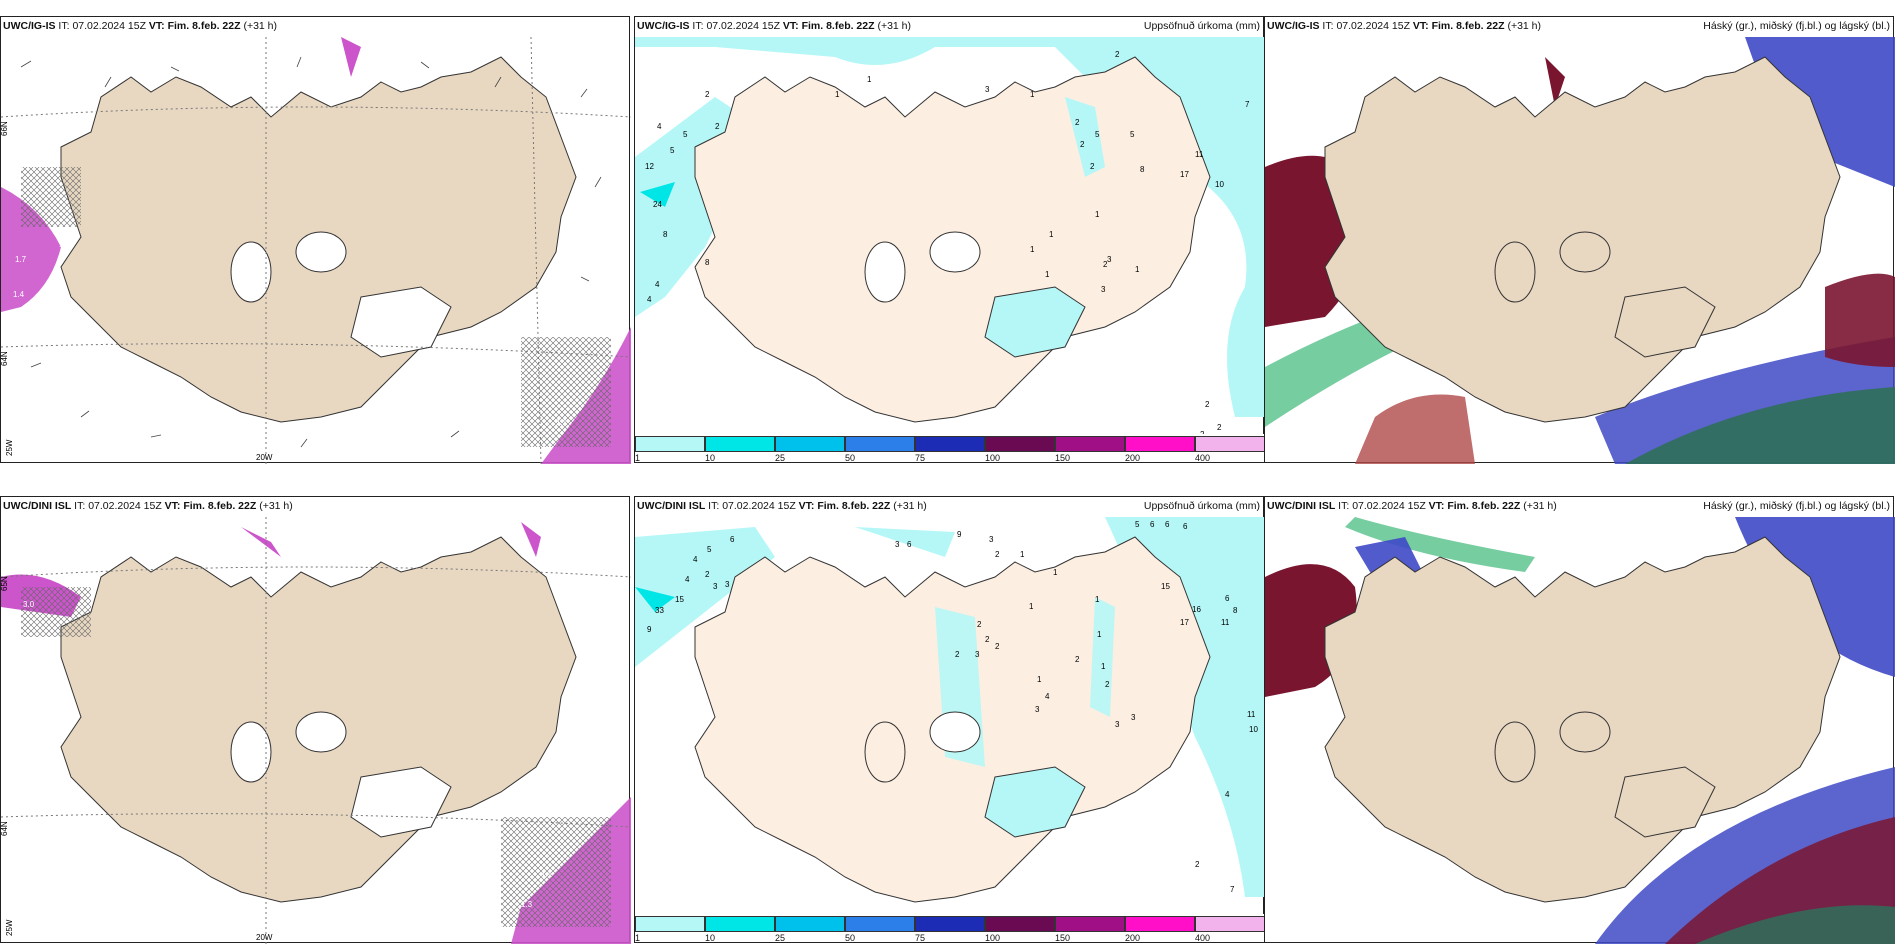 The width and height of the screenshot is (1900, 950). Describe the element at coordinates (5, 583) in the screenshot. I see `lat-label: 65N` at that location.